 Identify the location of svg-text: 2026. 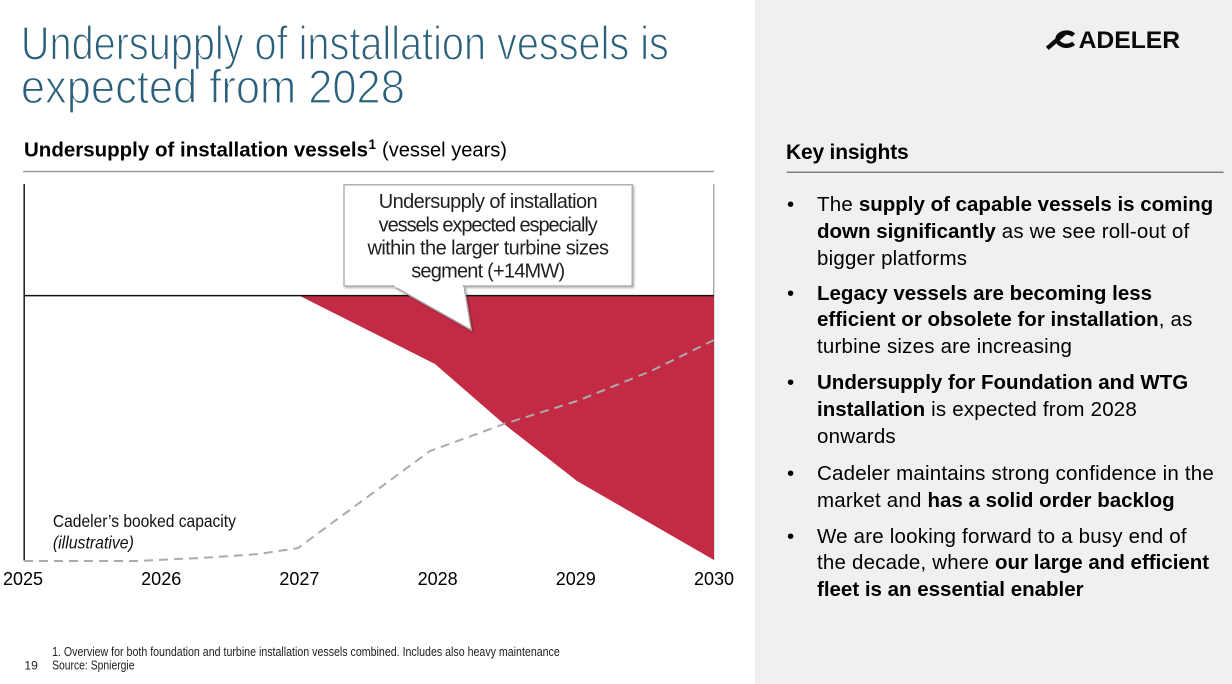
(161, 579).